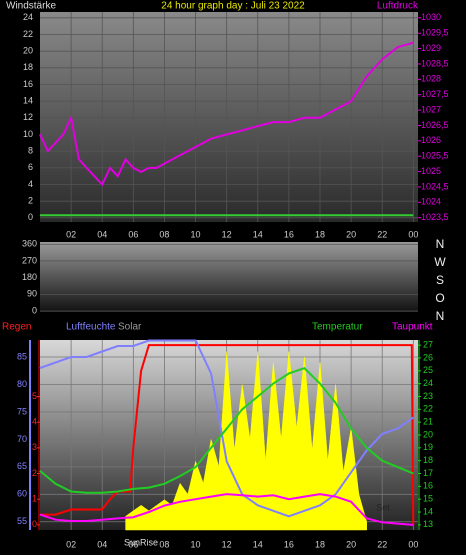 The image size is (466, 555). Describe the element at coordinates (431, 17) in the screenshot. I see `y-tick-label: 1030` at that location.